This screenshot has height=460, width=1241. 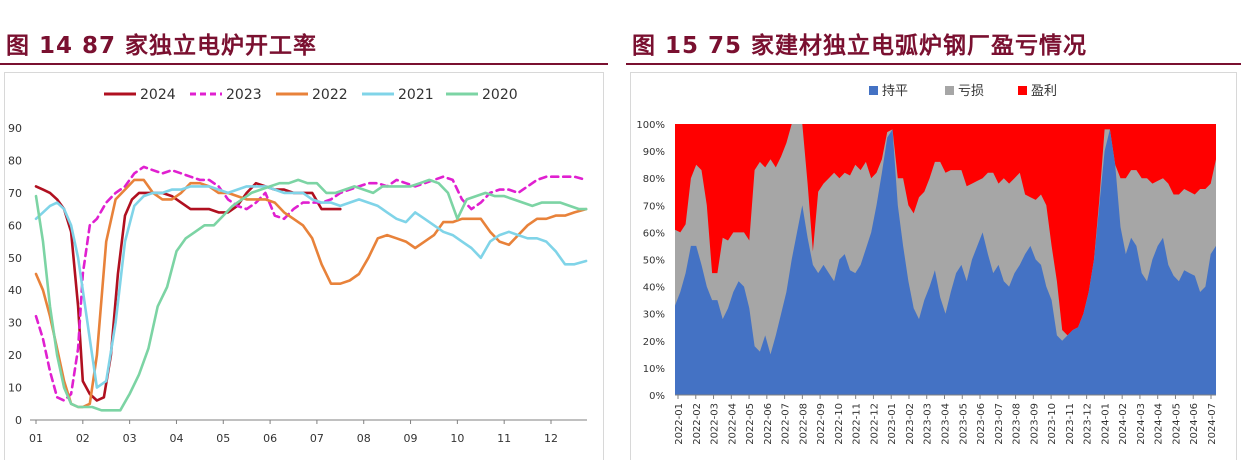 I want to click on legend-label-2022: 2022, so click(x=330, y=95).